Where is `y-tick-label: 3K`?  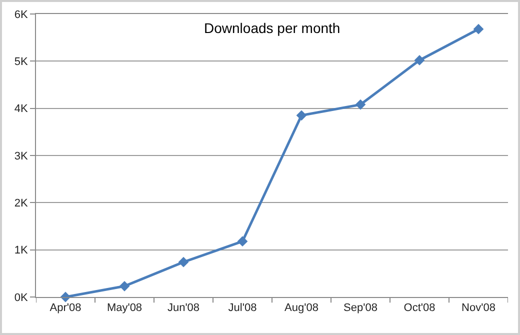
y-tick-label: 3K is located at coordinates (21, 156).